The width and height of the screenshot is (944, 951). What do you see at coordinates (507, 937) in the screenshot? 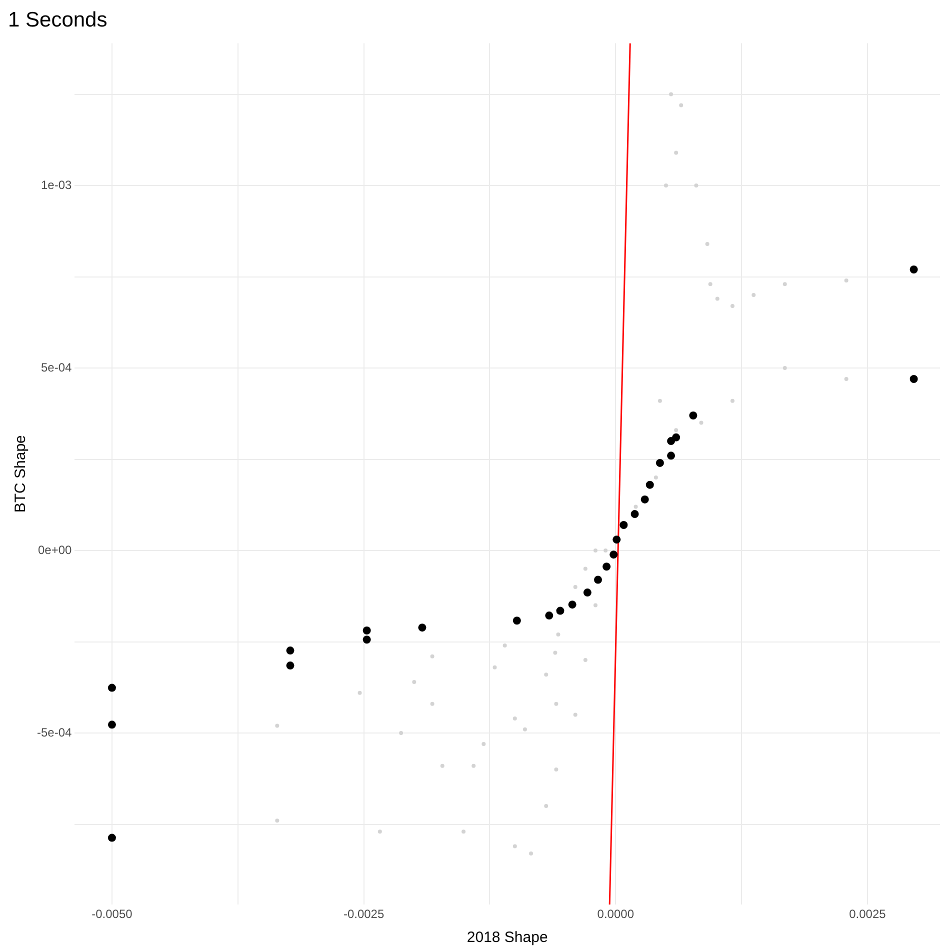
I see `x-axis-title: 2018 Shape` at bounding box center [507, 937].